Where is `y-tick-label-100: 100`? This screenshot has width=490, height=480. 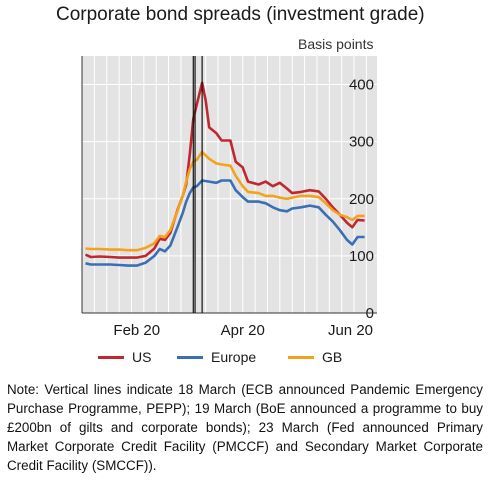 y-tick-label-100: 100 is located at coordinates (361, 256).